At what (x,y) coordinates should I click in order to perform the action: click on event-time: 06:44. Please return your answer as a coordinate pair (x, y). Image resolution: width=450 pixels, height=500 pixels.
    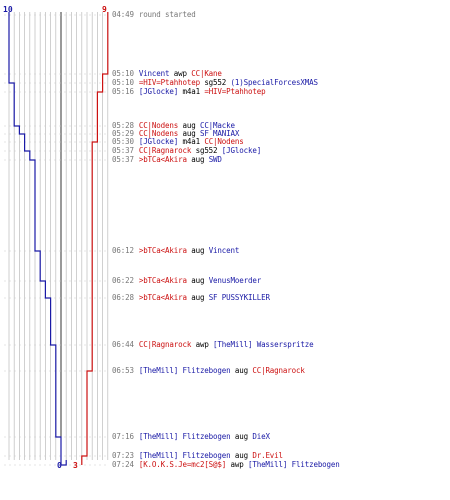
    Looking at the image, I should click on (123, 344).